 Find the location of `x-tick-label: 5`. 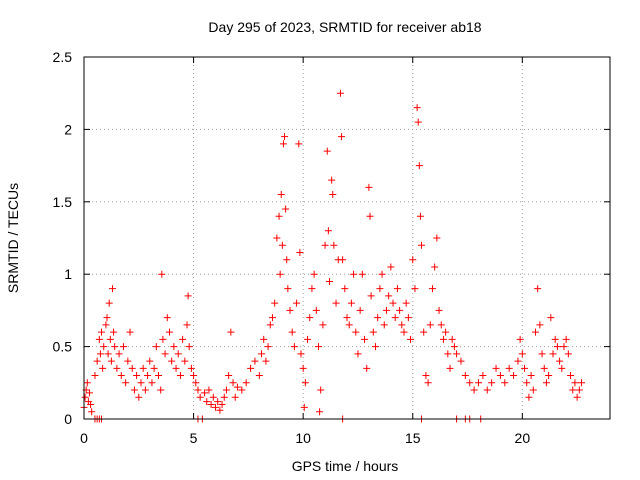

x-tick-label: 5 is located at coordinates (194, 438).